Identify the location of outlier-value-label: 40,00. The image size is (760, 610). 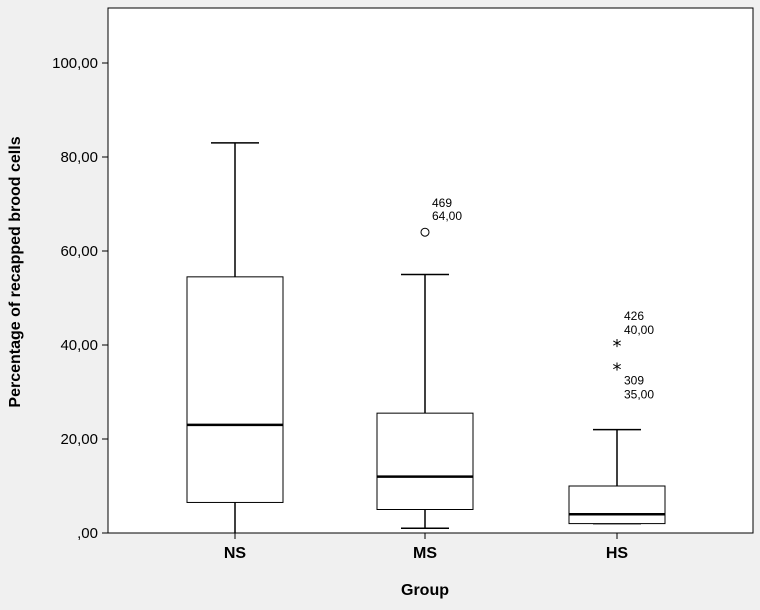
(639, 330).